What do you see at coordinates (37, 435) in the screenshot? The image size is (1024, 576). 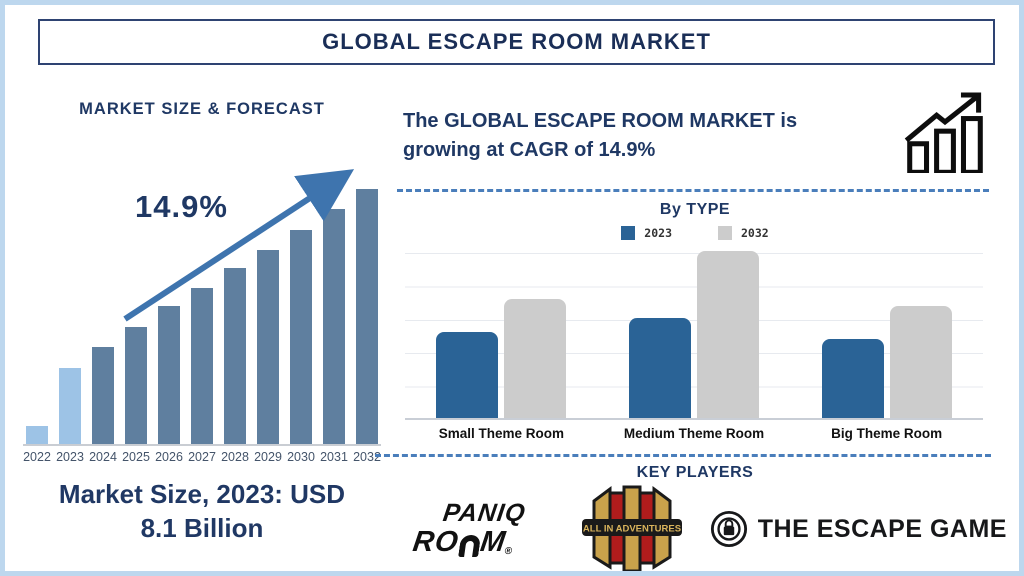 I see `forecast-bar-2022` at bounding box center [37, 435].